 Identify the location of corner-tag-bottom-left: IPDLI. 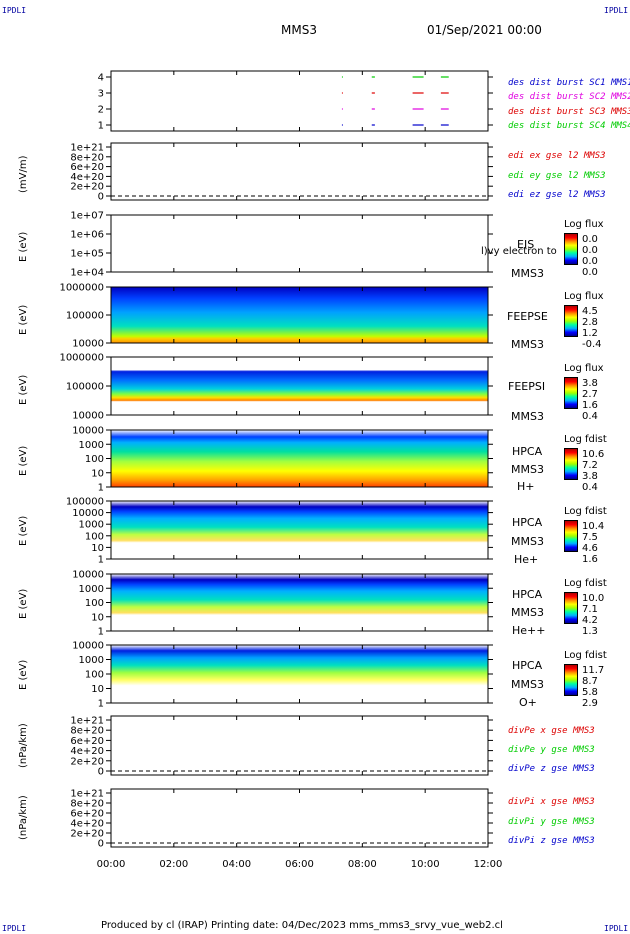
(14, 928).